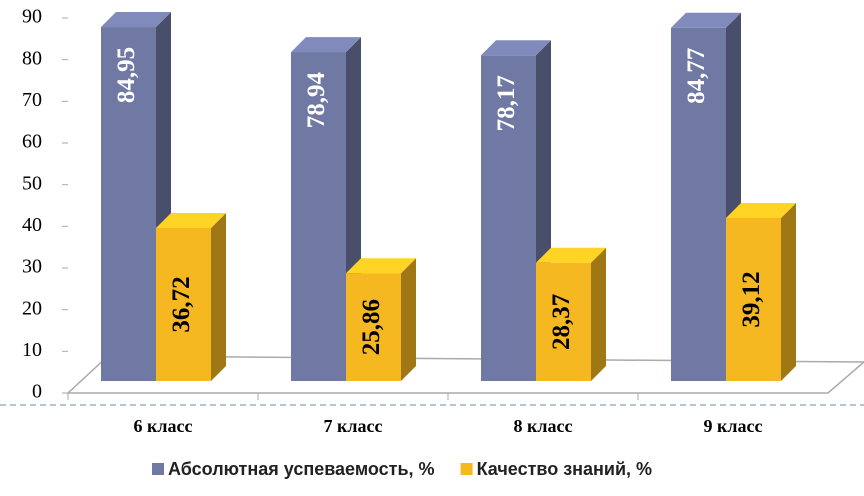  I want to click on legend-label: Качество знаний, %, so click(564, 469).